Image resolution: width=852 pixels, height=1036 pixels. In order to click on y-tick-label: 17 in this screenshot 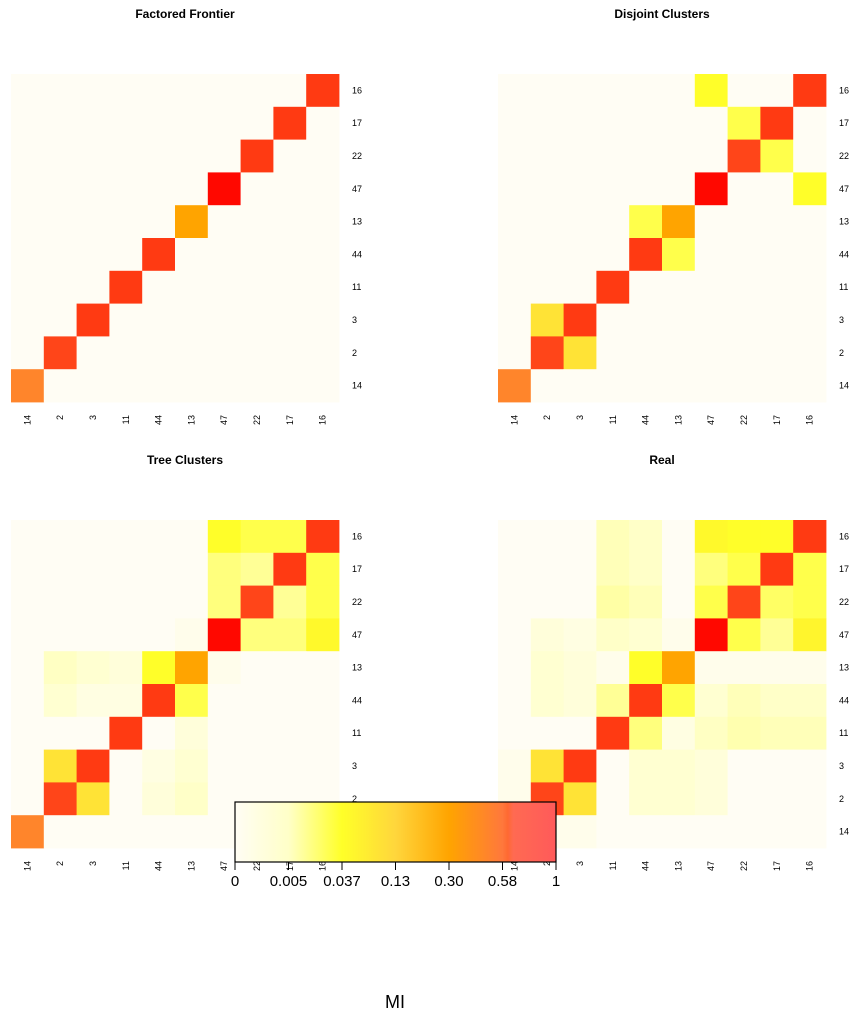, I will do `click(357, 569)`.